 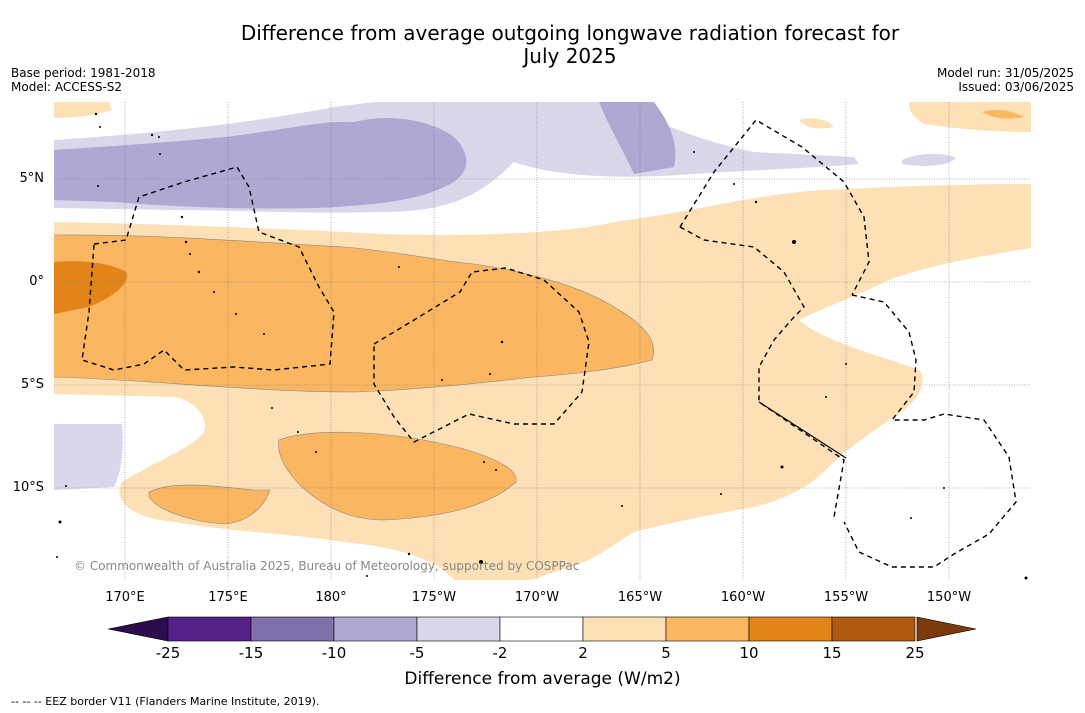 I want to click on model-name: Model: ACCESS-S2, so click(x=67, y=87).